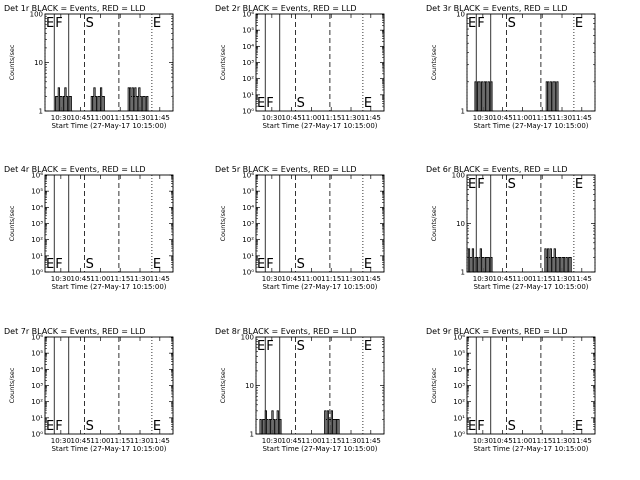  What do you see at coordinates (459, 386) in the screenshot?
I see `y-tick-label-9: 10³` at bounding box center [459, 386].